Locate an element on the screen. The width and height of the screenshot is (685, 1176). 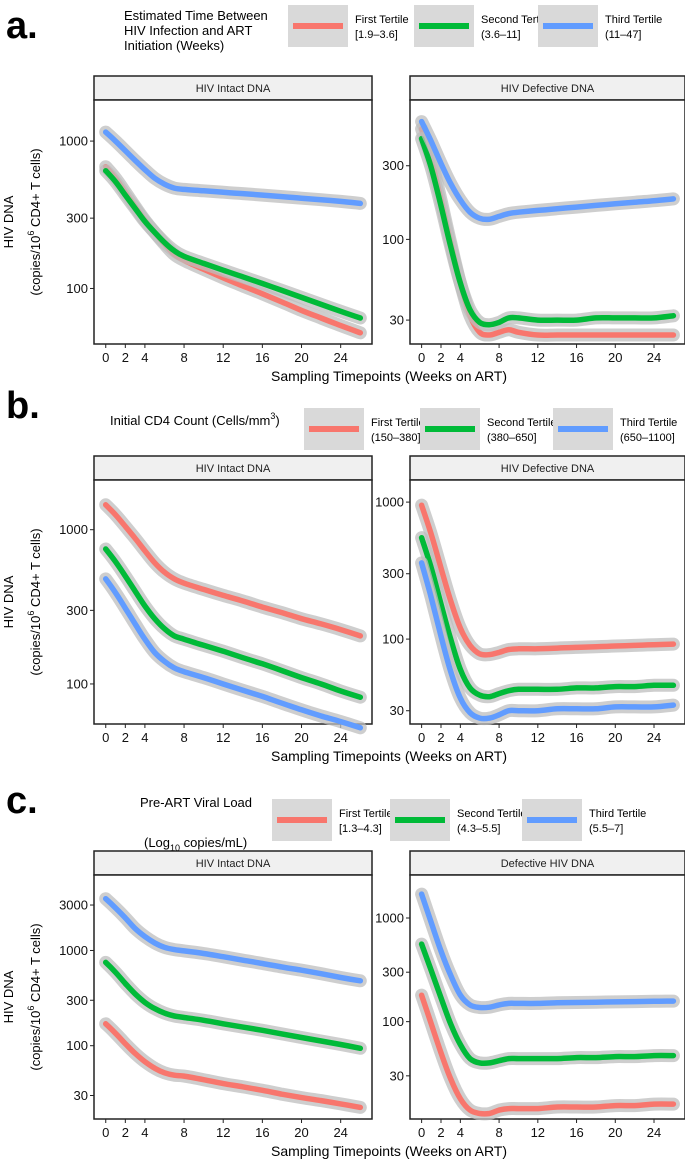
panel-label: c. is located at coordinates (22, 801).